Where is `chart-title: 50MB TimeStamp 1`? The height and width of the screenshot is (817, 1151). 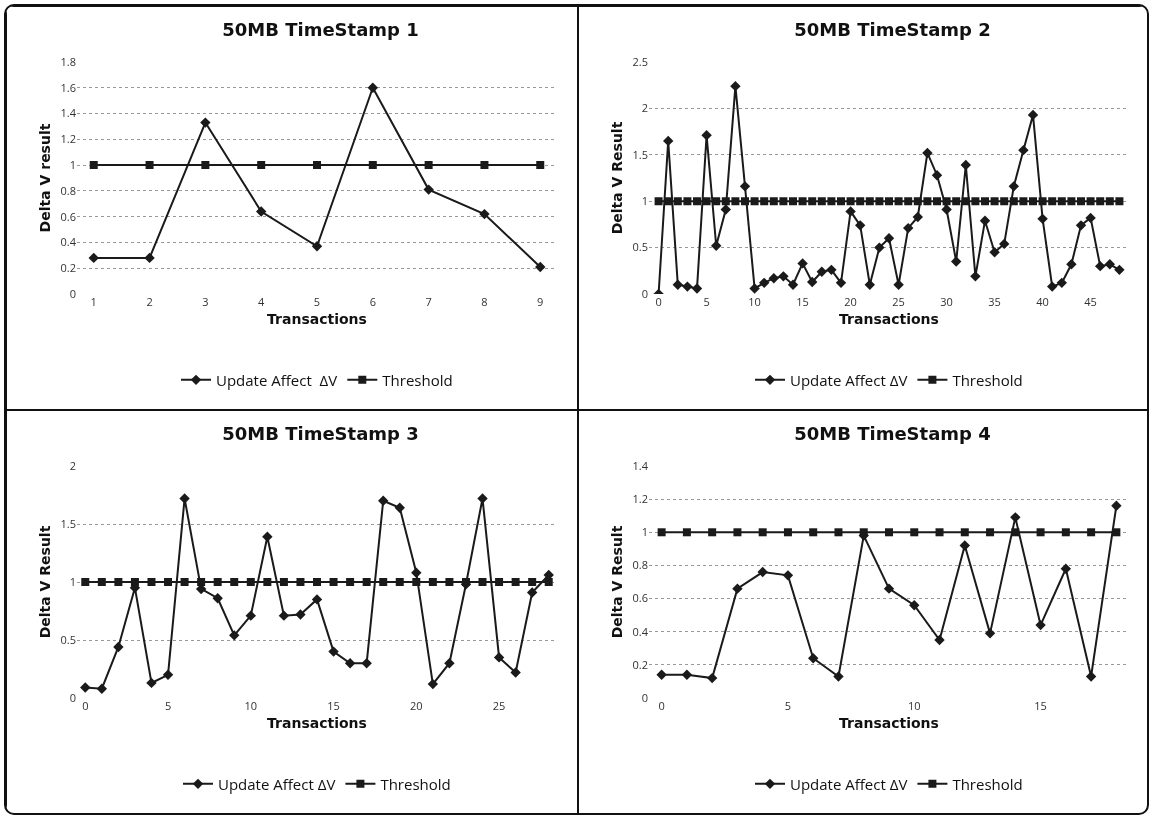
chart-title: 50MB TimeStamp 1 is located at coordinates (320, 29).